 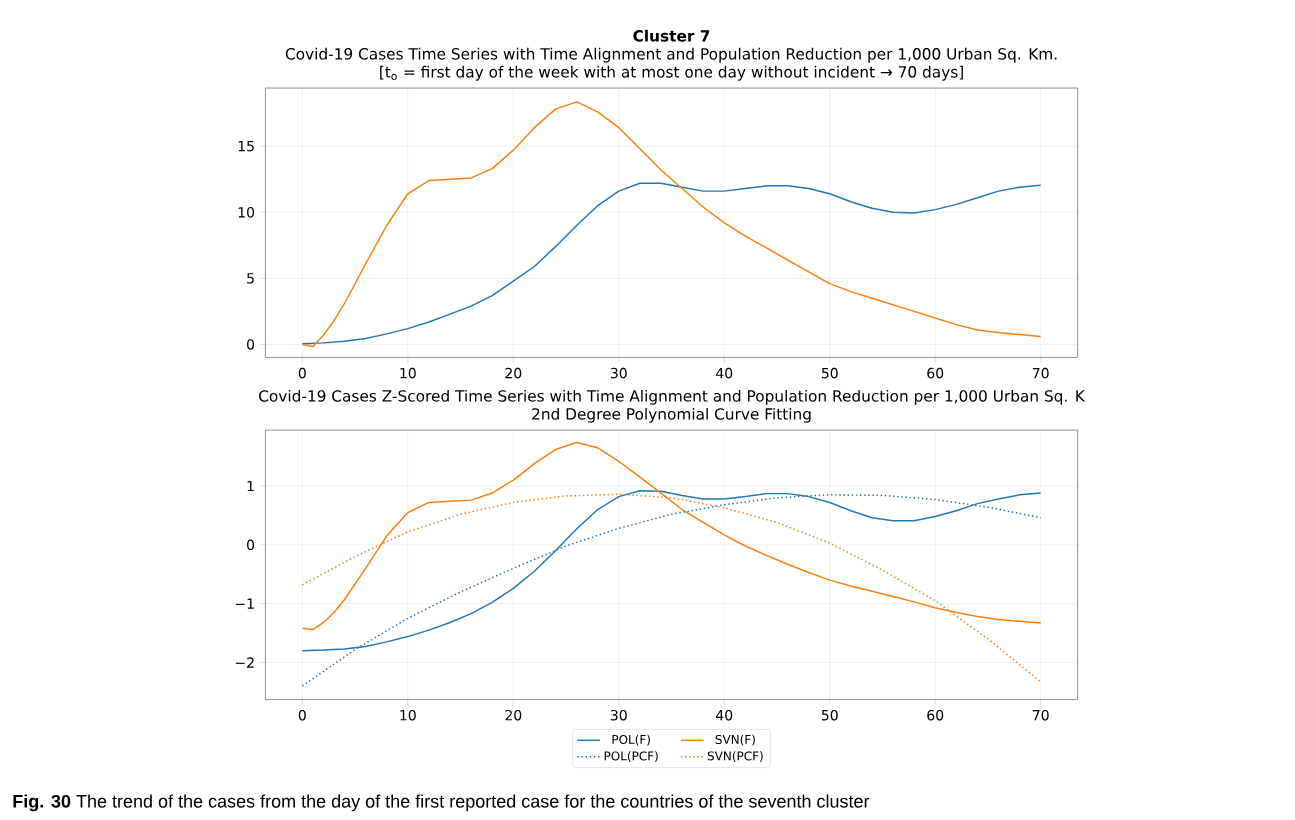 I want to click on chart-subtitle: 2nd Degree Polynomial Curve Fitting, so click(x=671, y=415).